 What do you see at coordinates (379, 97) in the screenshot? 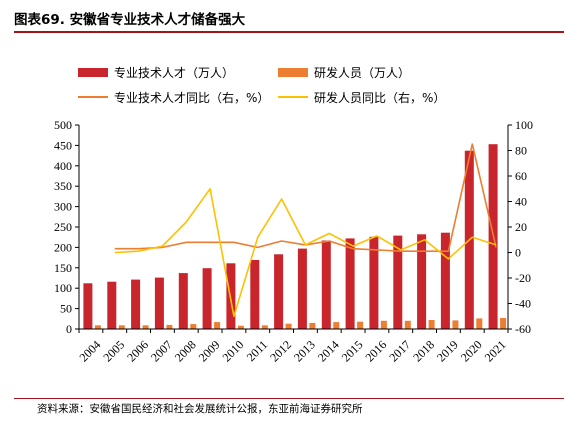
I see `legend-label-staff-yoy: 研发人员同比（右，%）` at bounding box center [379, 97].